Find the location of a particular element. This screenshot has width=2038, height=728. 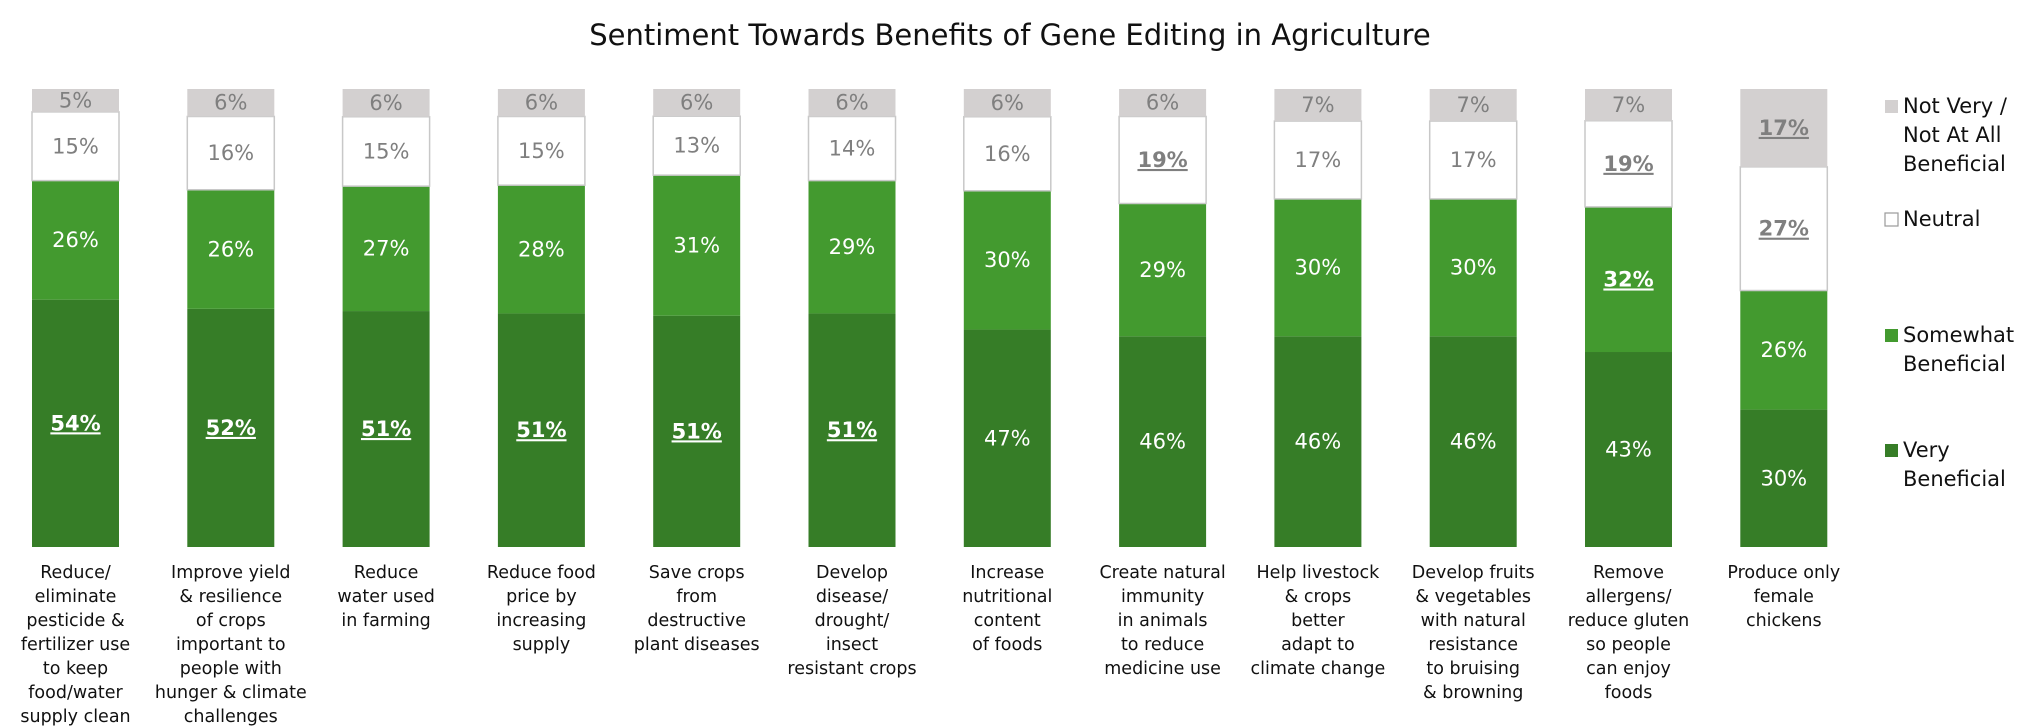

category-label: Create natural is located at coordinates (1162, 573).